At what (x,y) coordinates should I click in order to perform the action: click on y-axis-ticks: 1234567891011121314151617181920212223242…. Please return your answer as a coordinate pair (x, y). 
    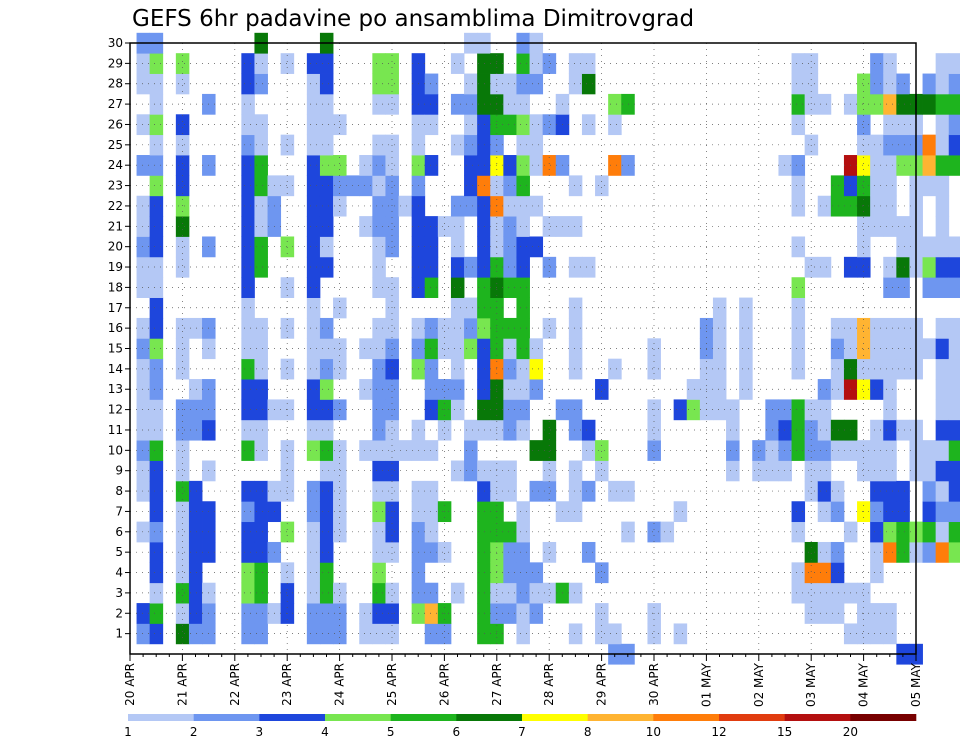
    Looking at the image, I should click on (119, 338).